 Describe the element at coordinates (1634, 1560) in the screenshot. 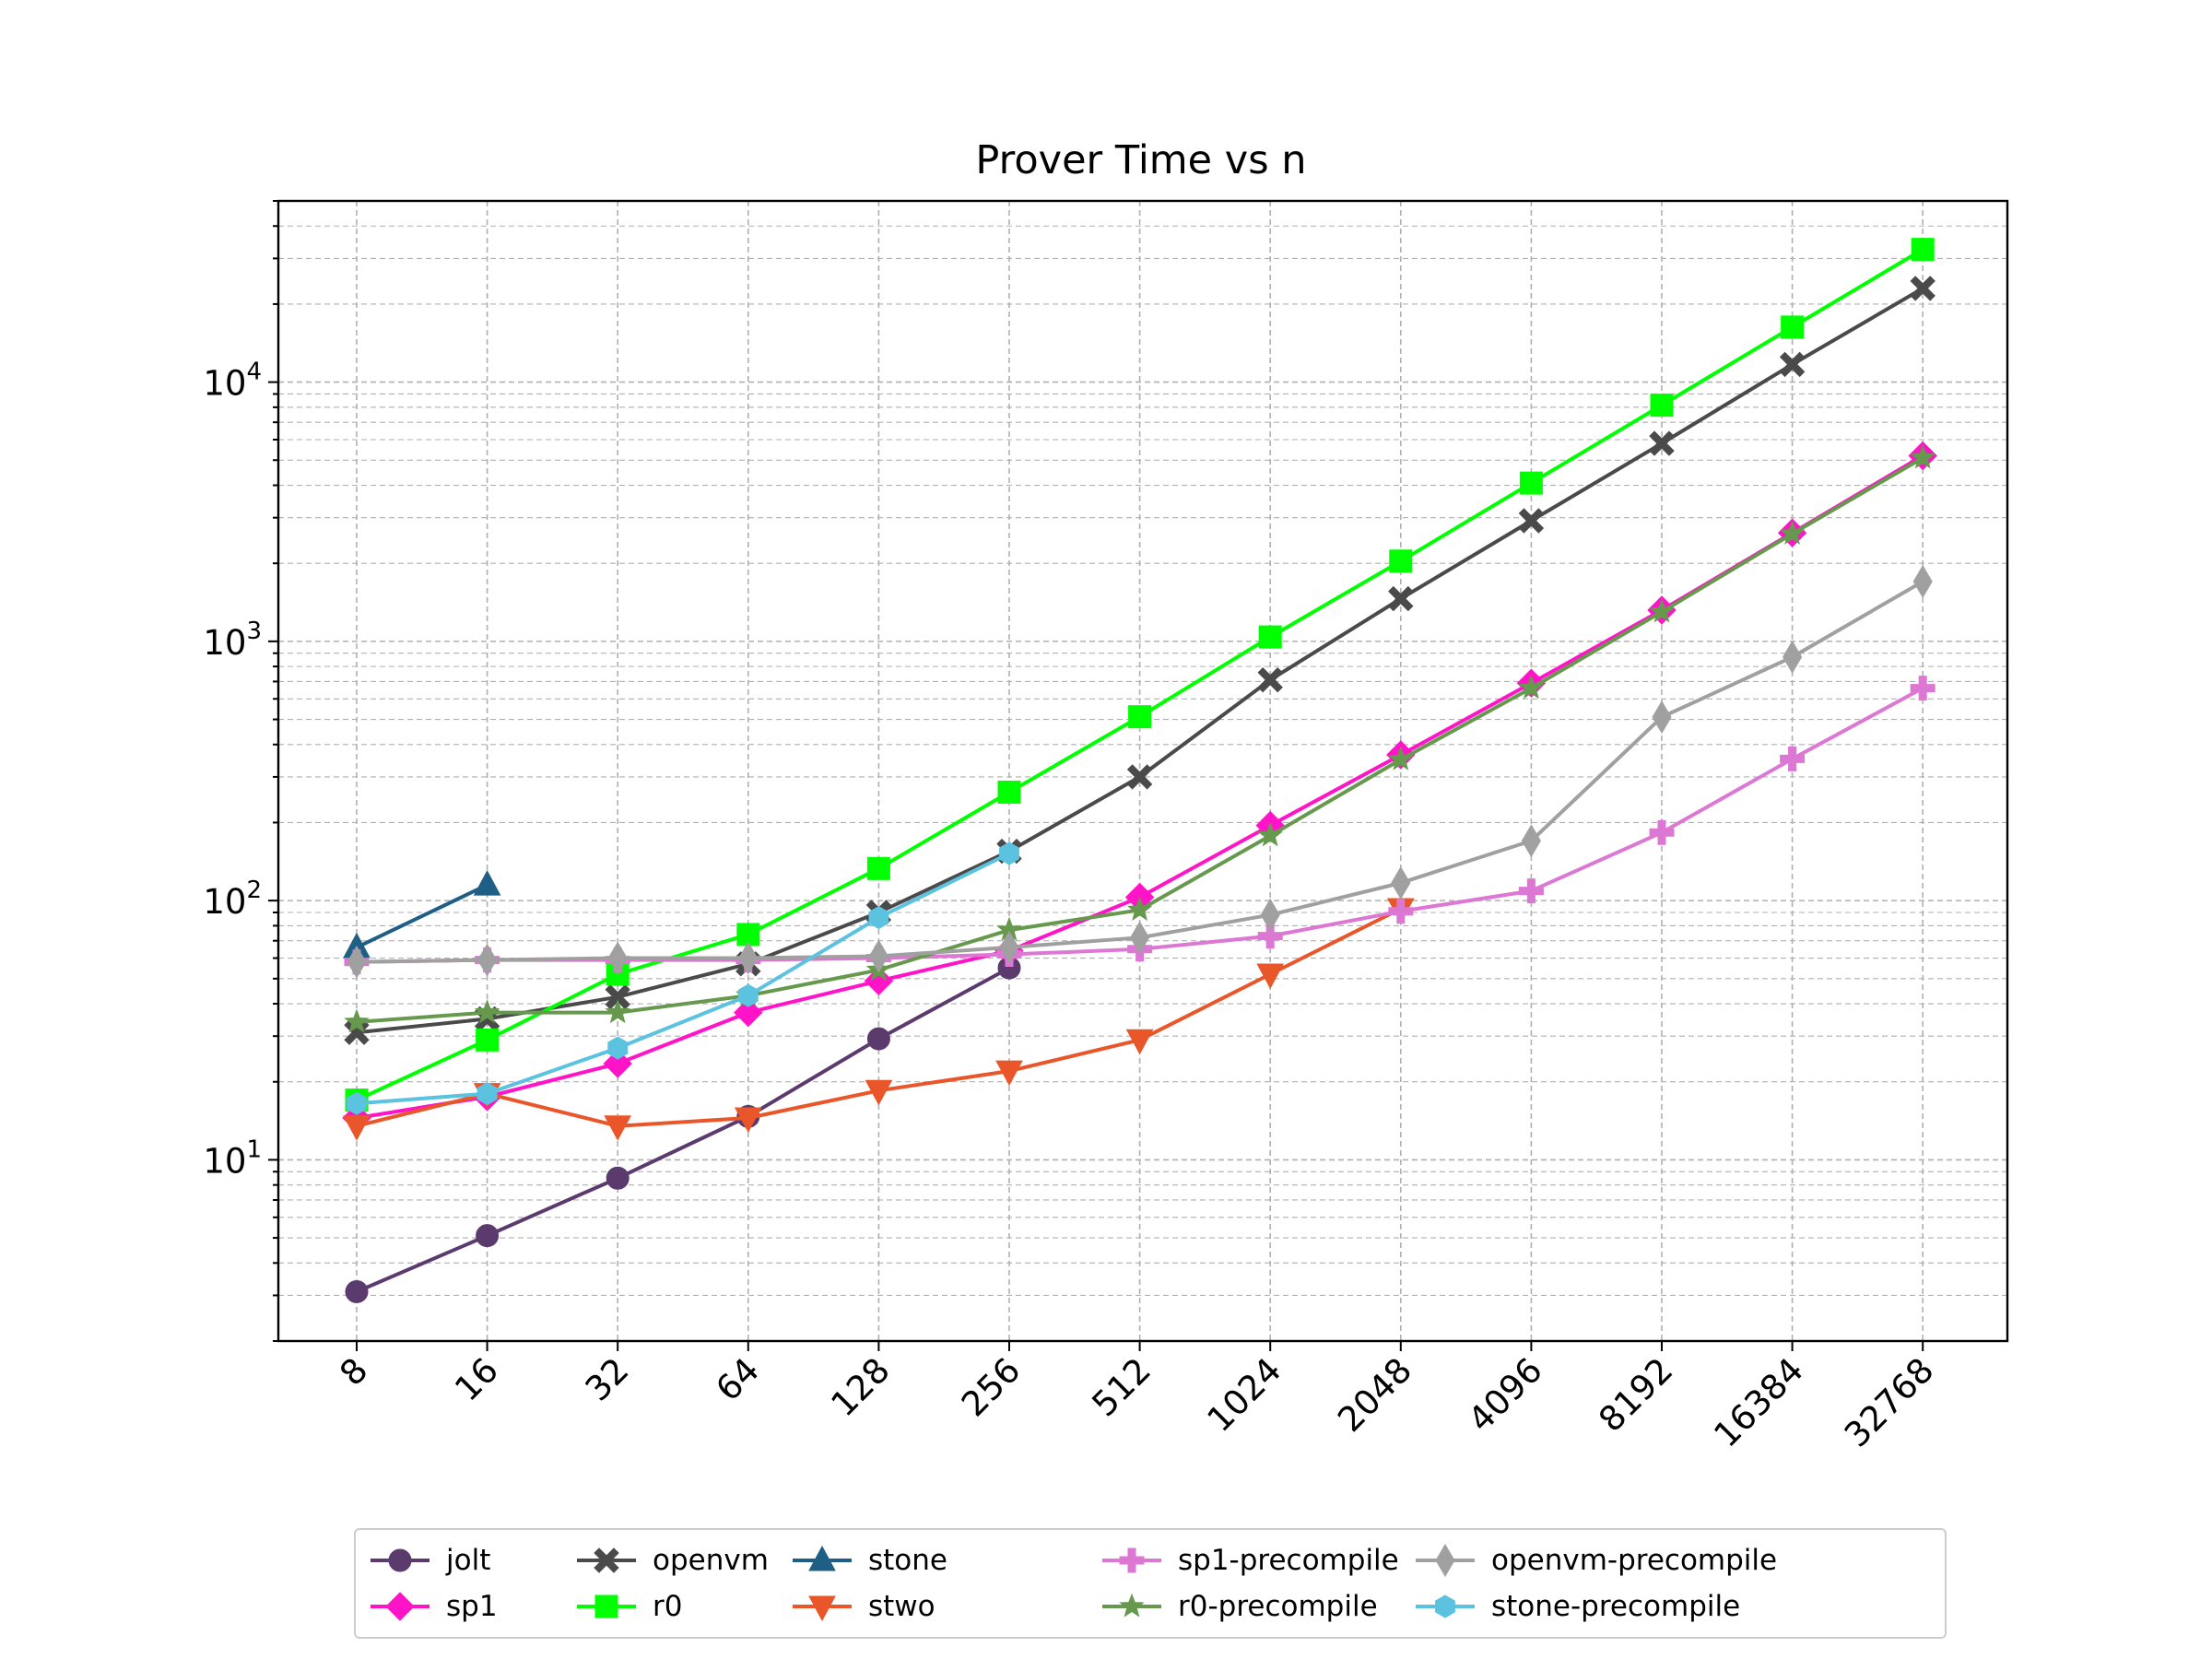

I see `legend-label: openvm-precompile` at that location.